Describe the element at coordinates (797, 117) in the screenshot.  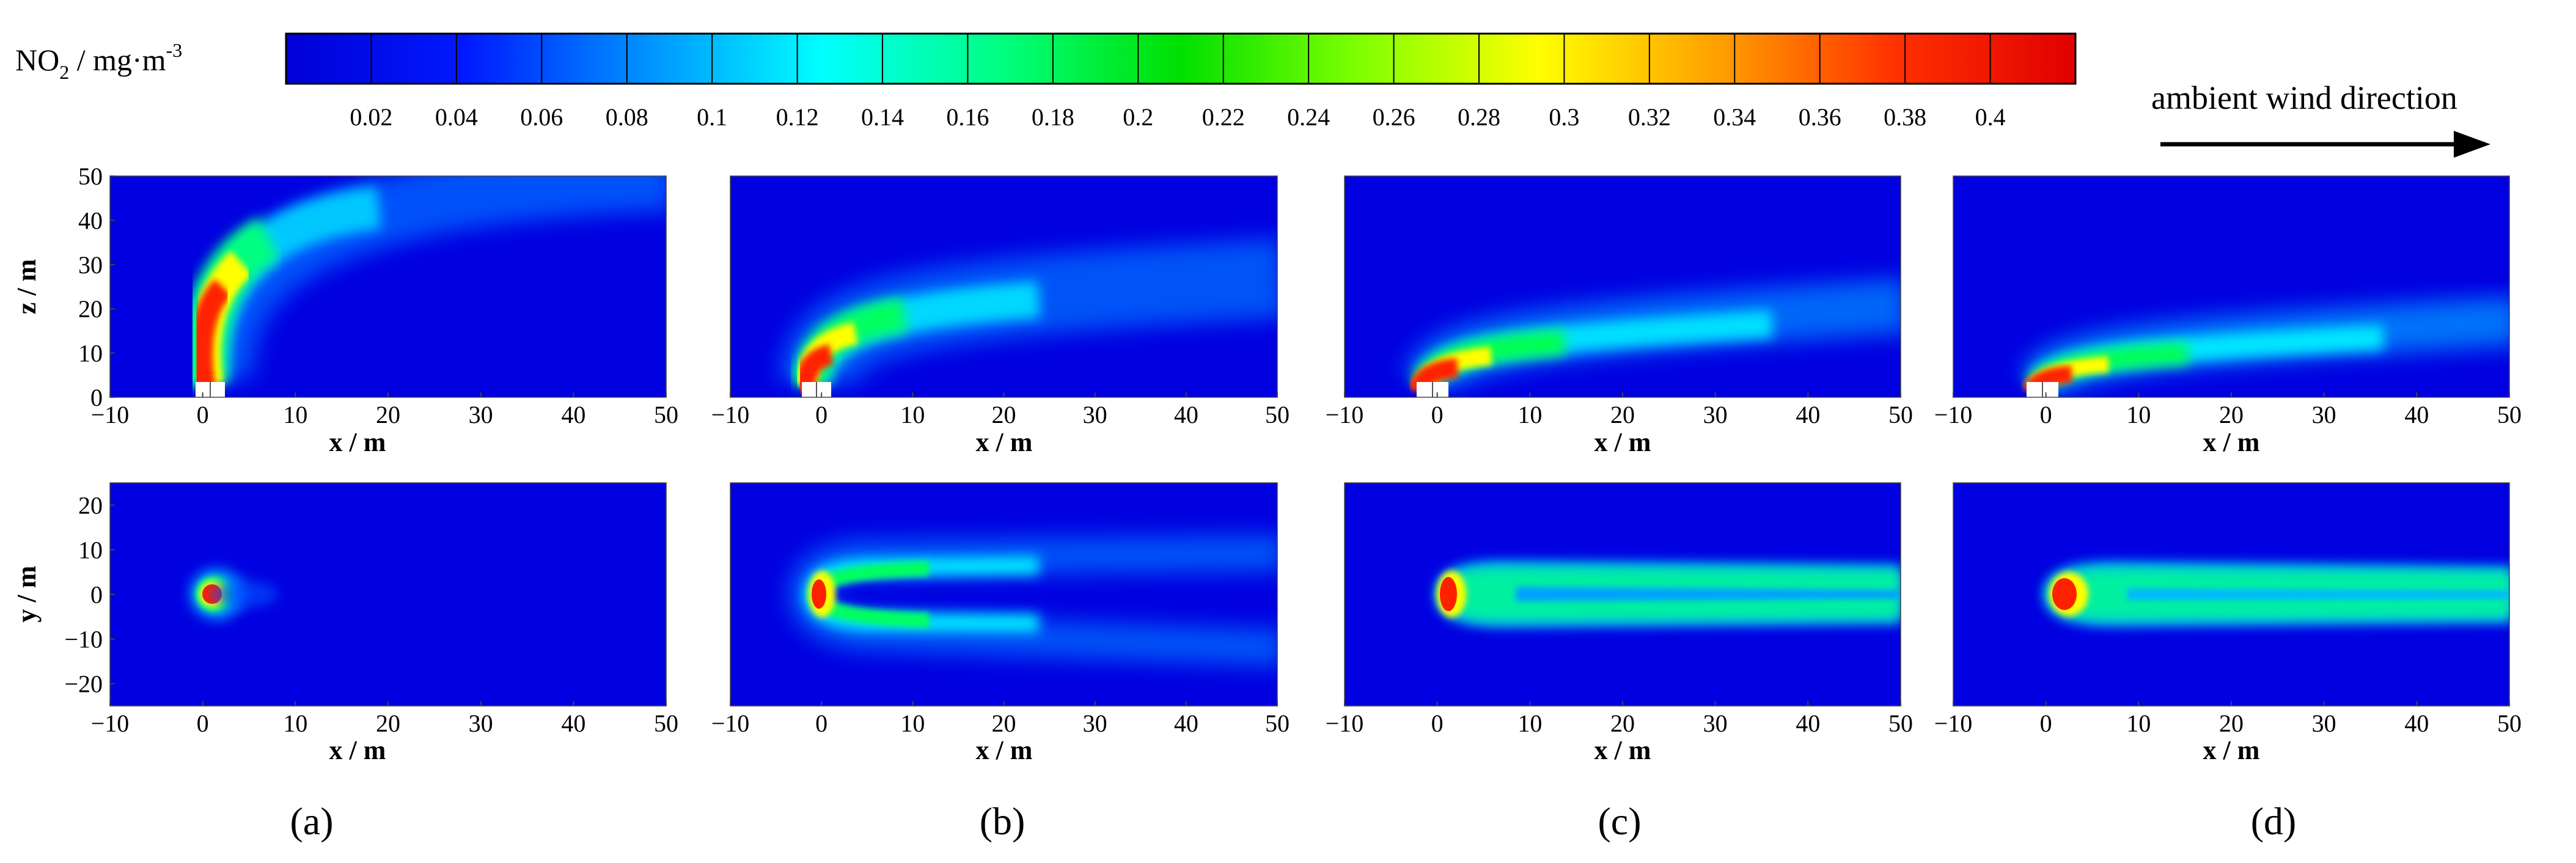
I see `colorbar-tick-label: 0.12` at that location.